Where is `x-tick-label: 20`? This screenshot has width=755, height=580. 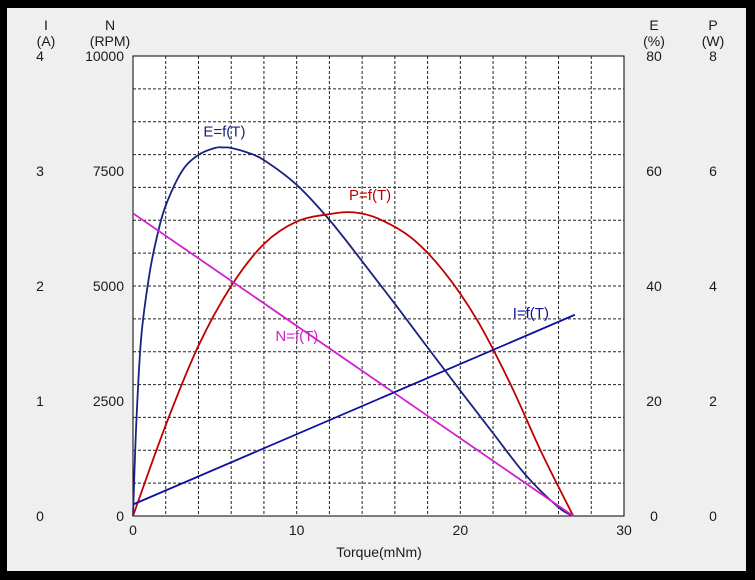
x-tick-label: 20 is located at coordinates (461, 530).